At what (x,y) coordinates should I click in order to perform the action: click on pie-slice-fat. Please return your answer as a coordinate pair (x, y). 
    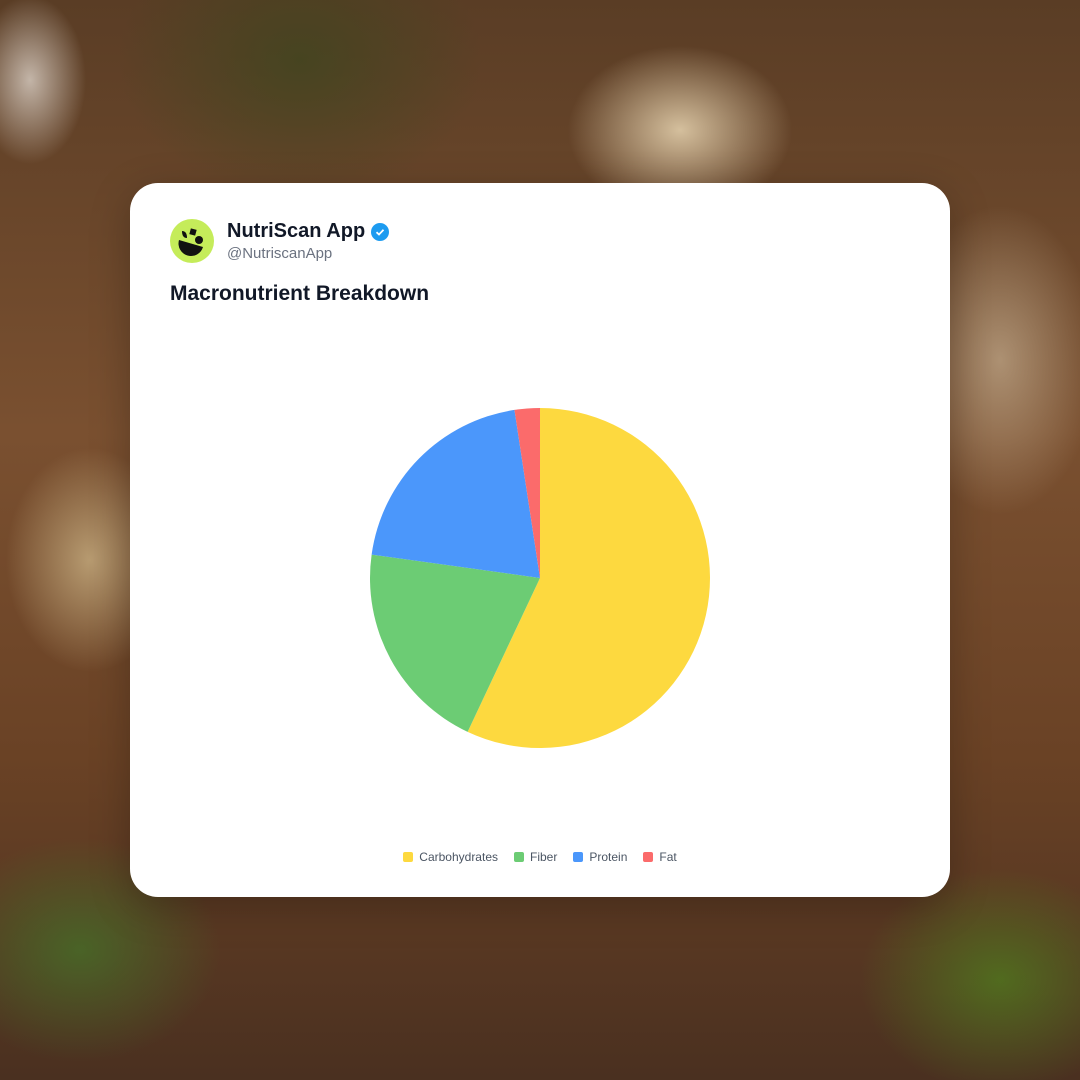
    Looking at the image, I should click on (527, 493).